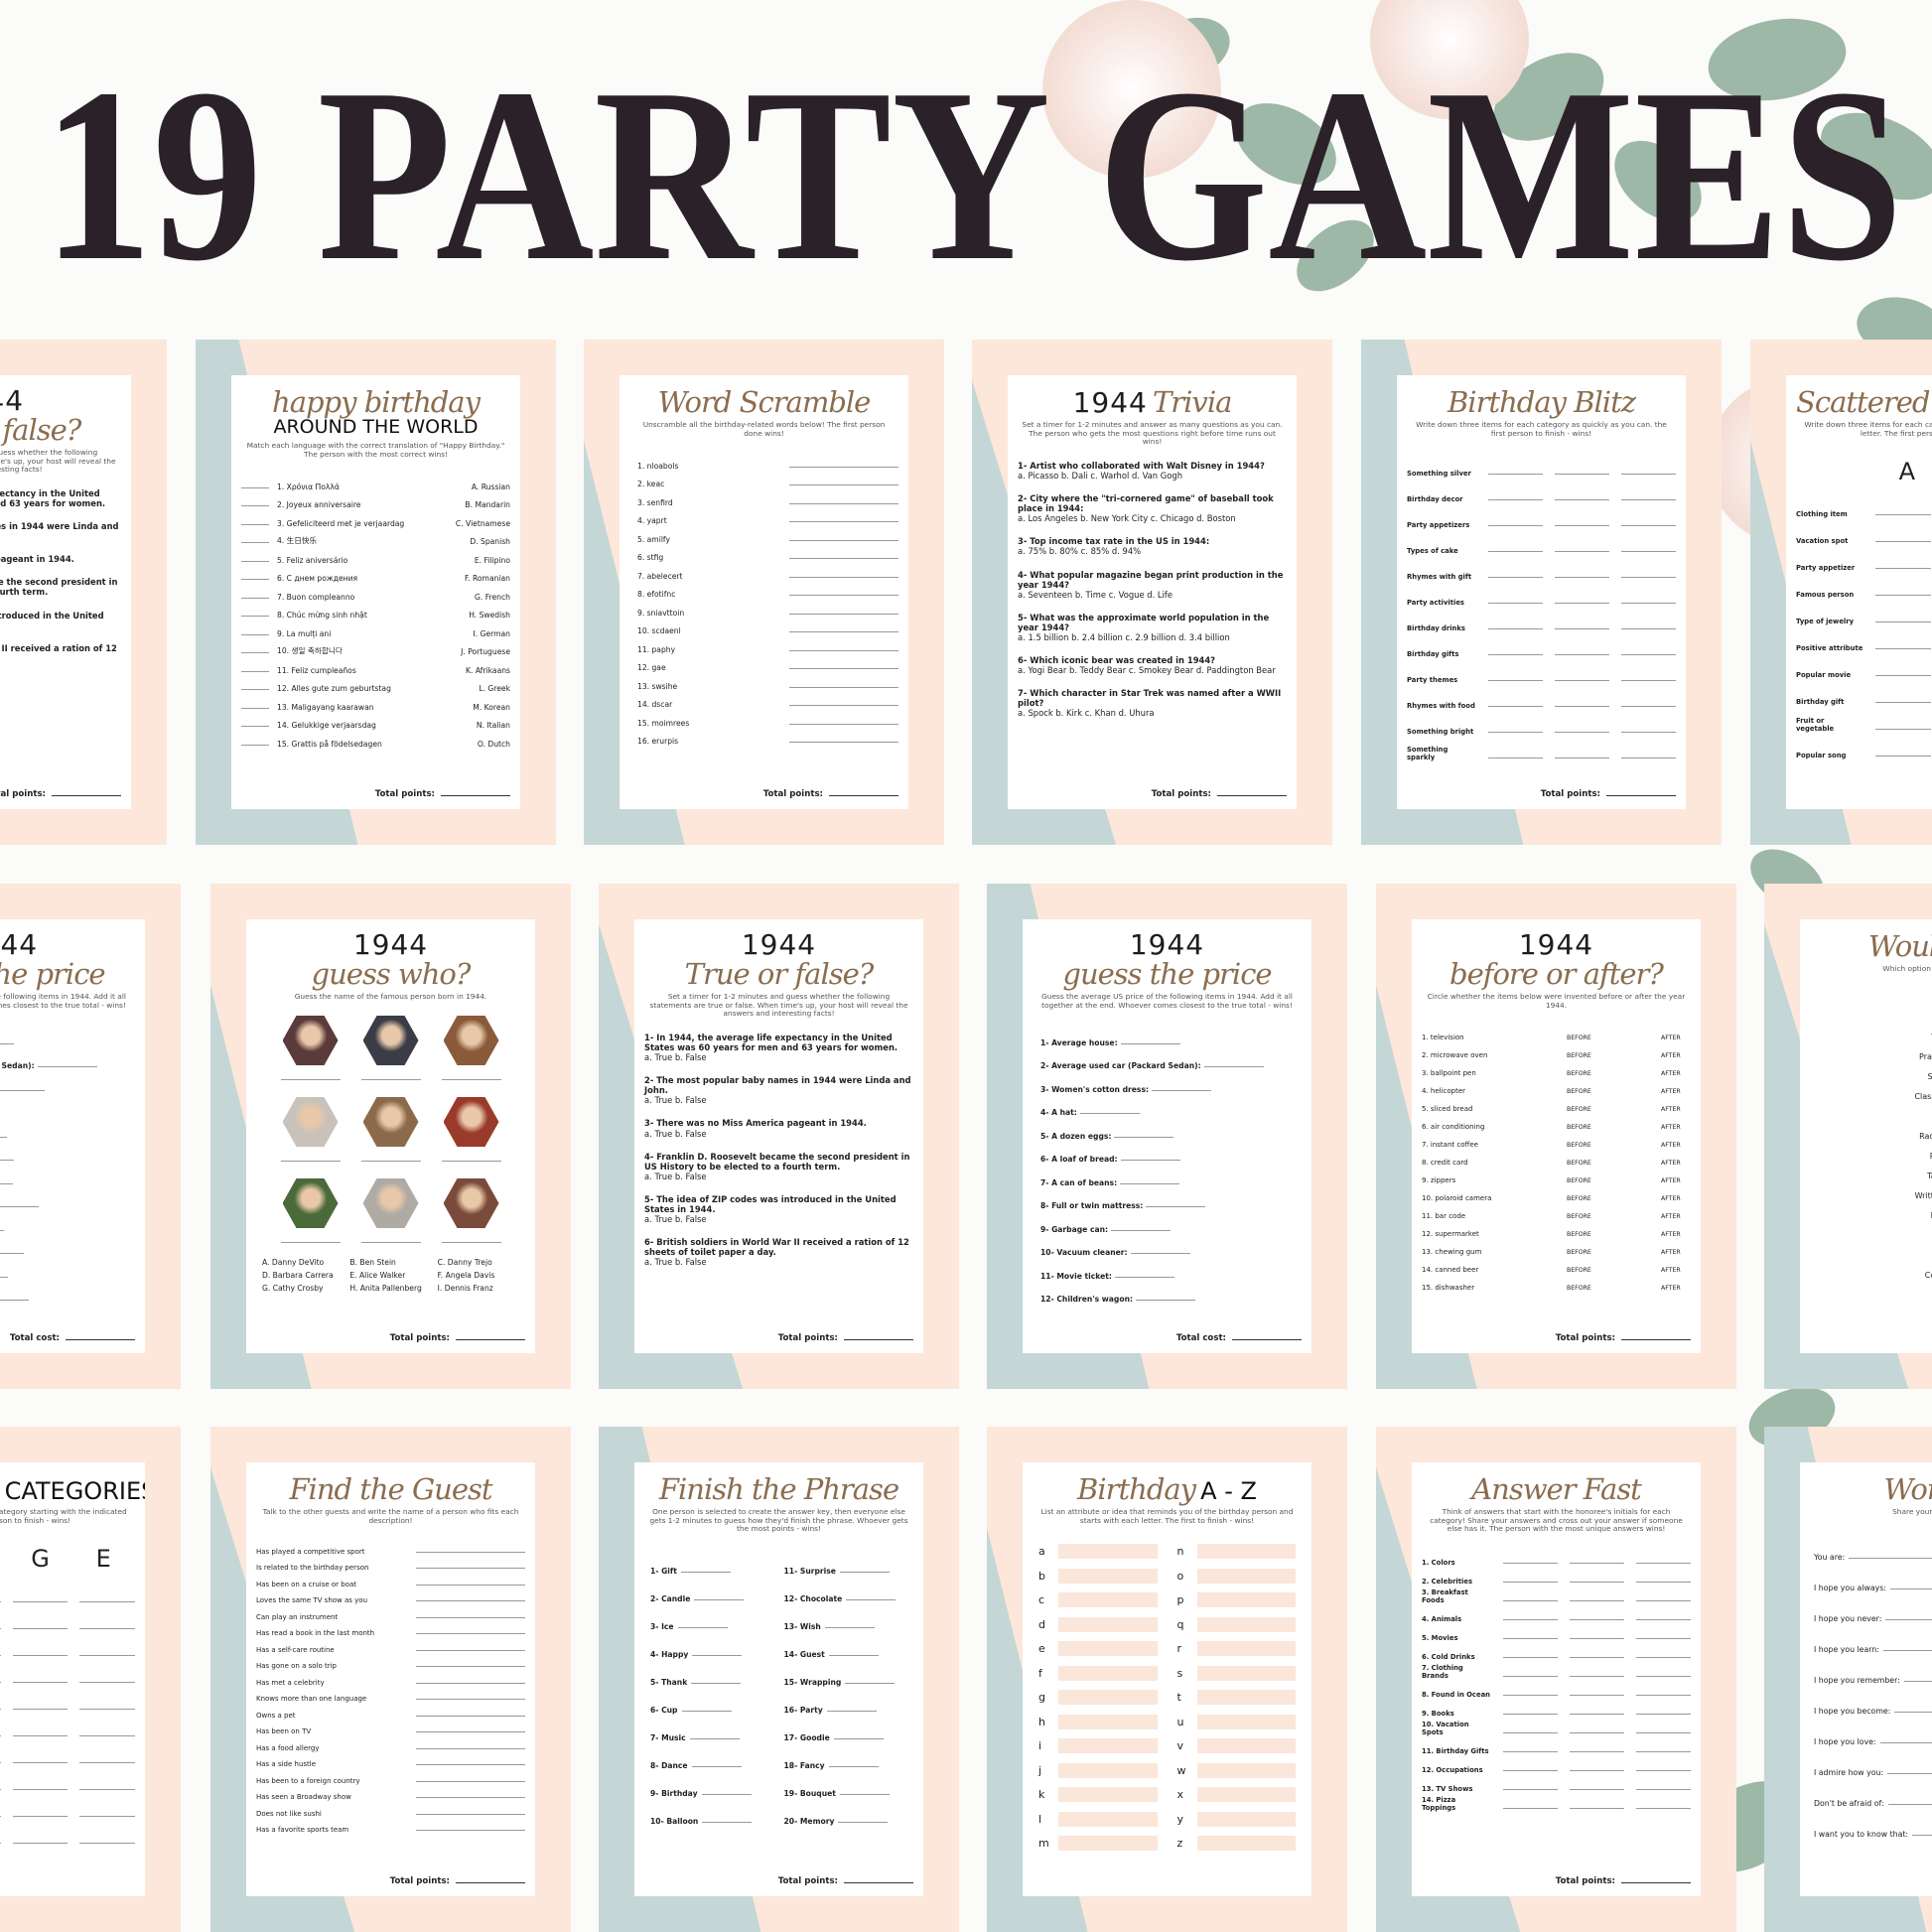  I want to click on option-item: Summer, so click(1929, 1076).